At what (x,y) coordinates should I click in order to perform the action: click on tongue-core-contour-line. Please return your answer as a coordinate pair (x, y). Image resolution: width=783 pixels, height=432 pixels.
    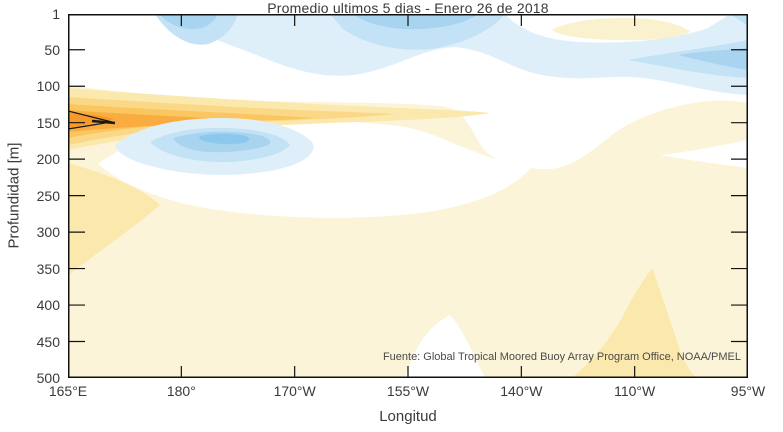
    Looking at the image, I should click on (90, 120).